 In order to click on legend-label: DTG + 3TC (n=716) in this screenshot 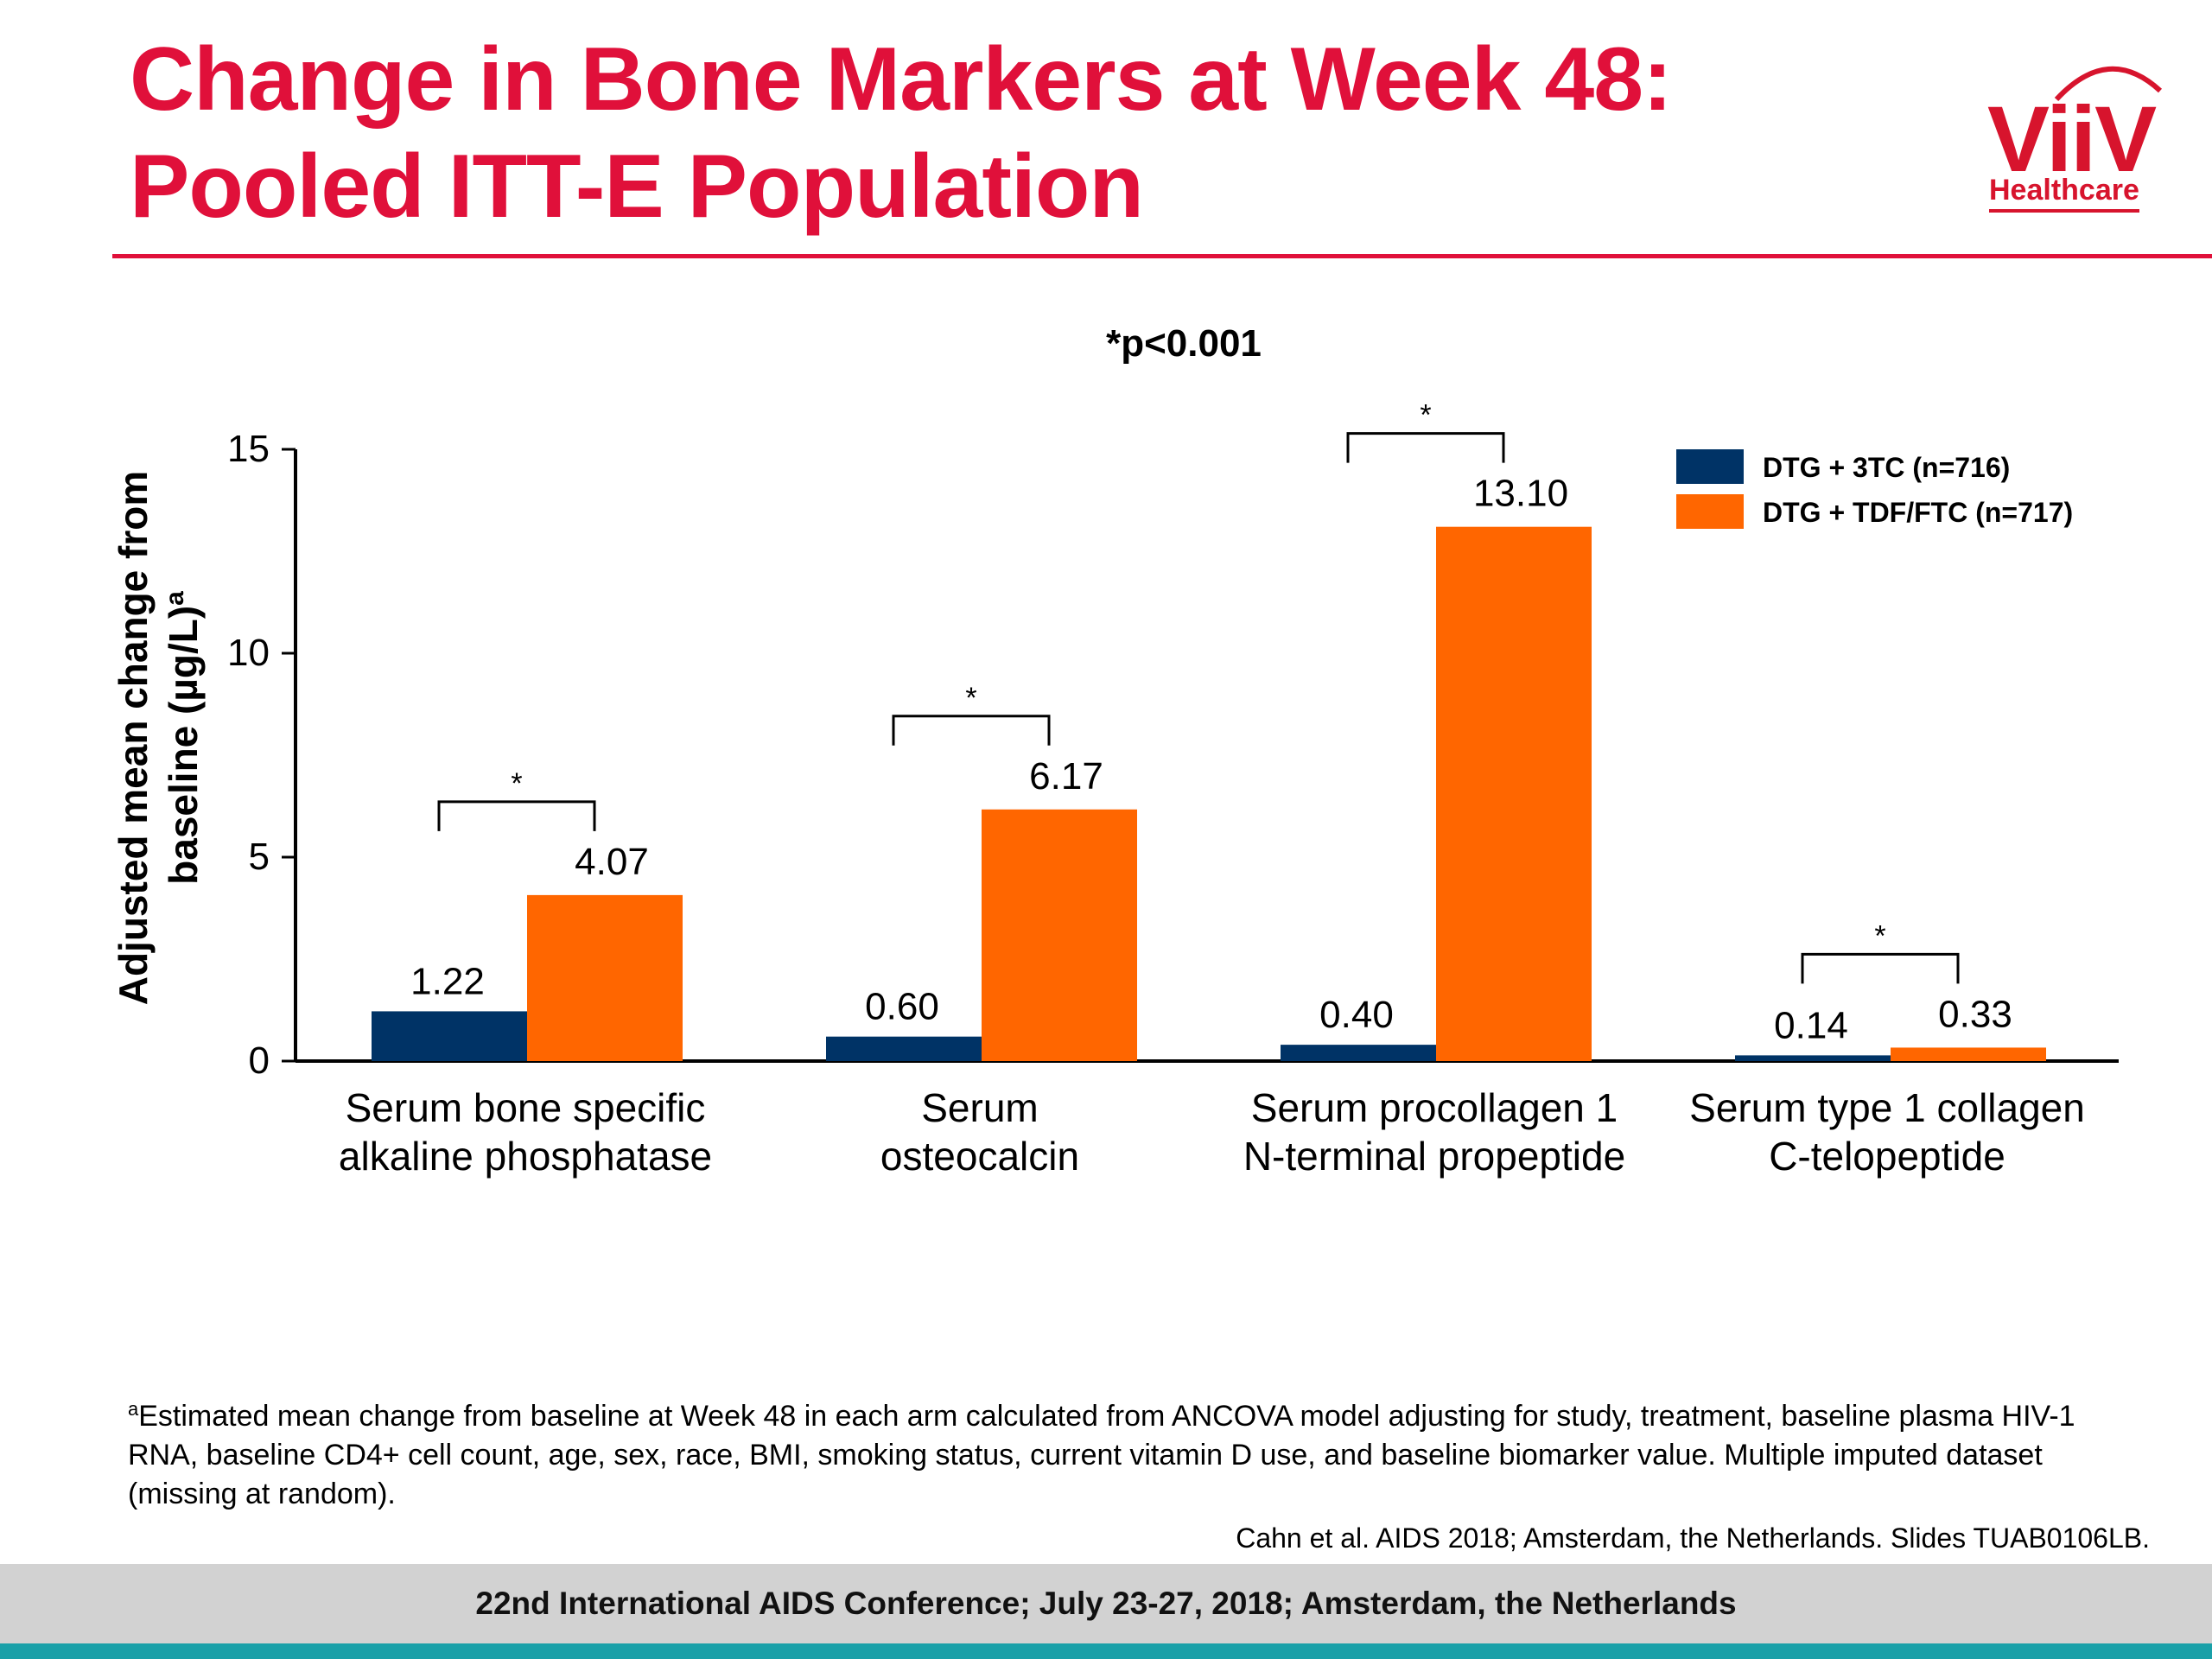, I will do `click(1886, 467)`.